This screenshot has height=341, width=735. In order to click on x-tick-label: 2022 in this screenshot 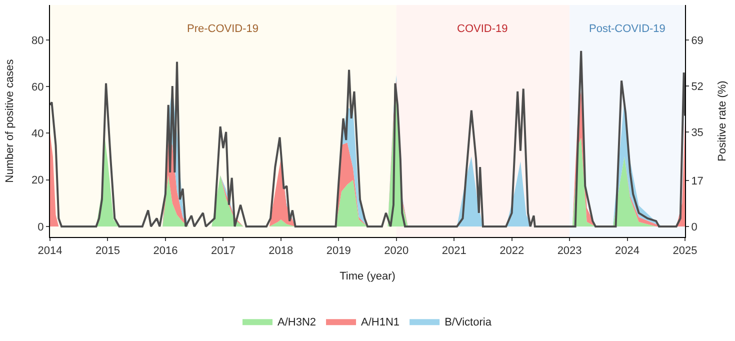, I will do `click(512, 251)`.